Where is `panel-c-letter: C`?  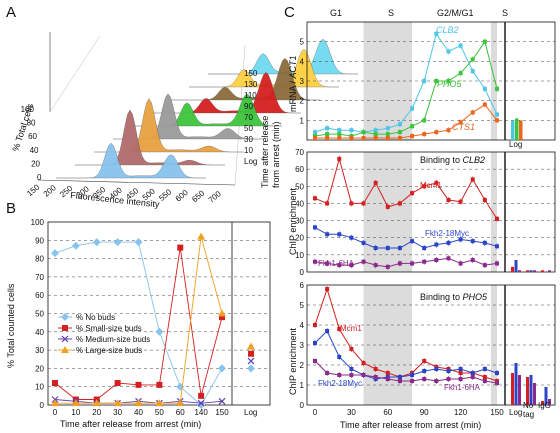
panel-c-letter: C is located at coordinates (289, 12).